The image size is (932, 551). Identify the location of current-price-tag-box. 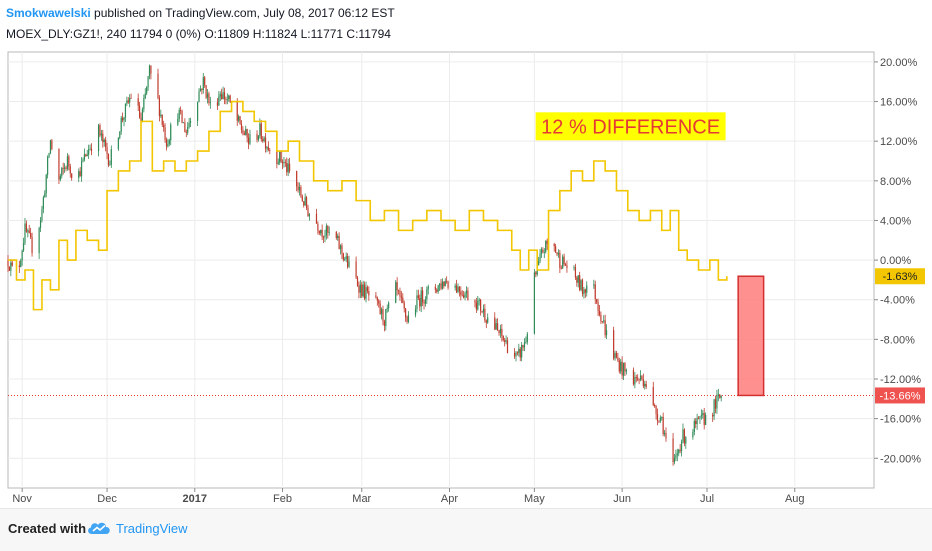
(900, 395).